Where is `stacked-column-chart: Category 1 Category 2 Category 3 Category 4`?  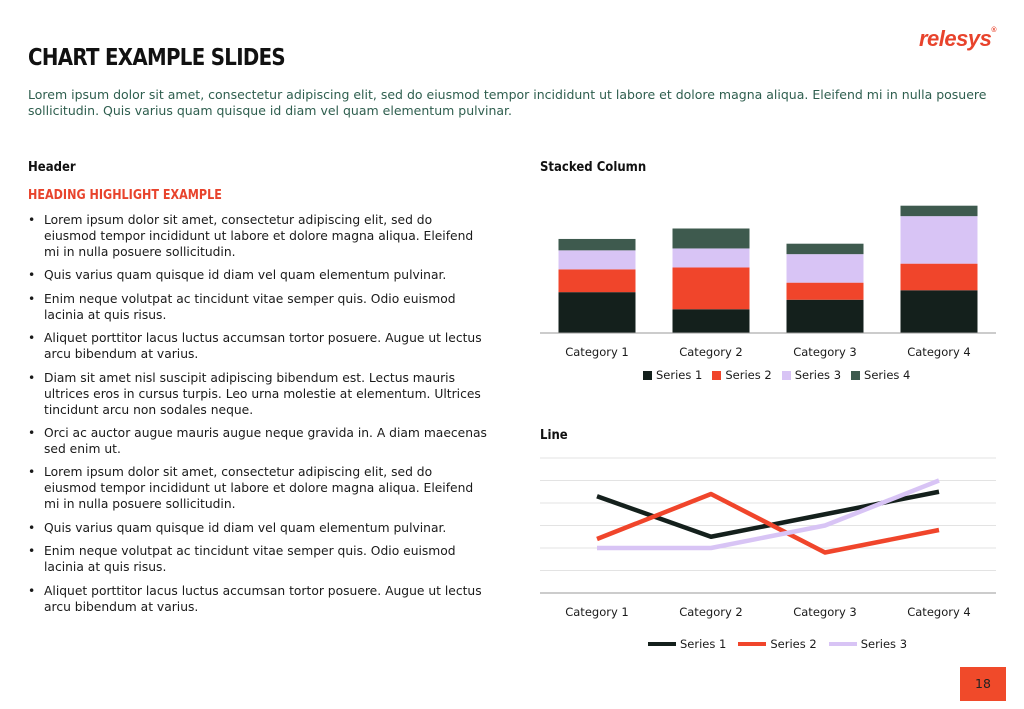
stacked-column-chart: Category 1 Category 2 Category 3 Category 4 is located at coordinates (768, 282).